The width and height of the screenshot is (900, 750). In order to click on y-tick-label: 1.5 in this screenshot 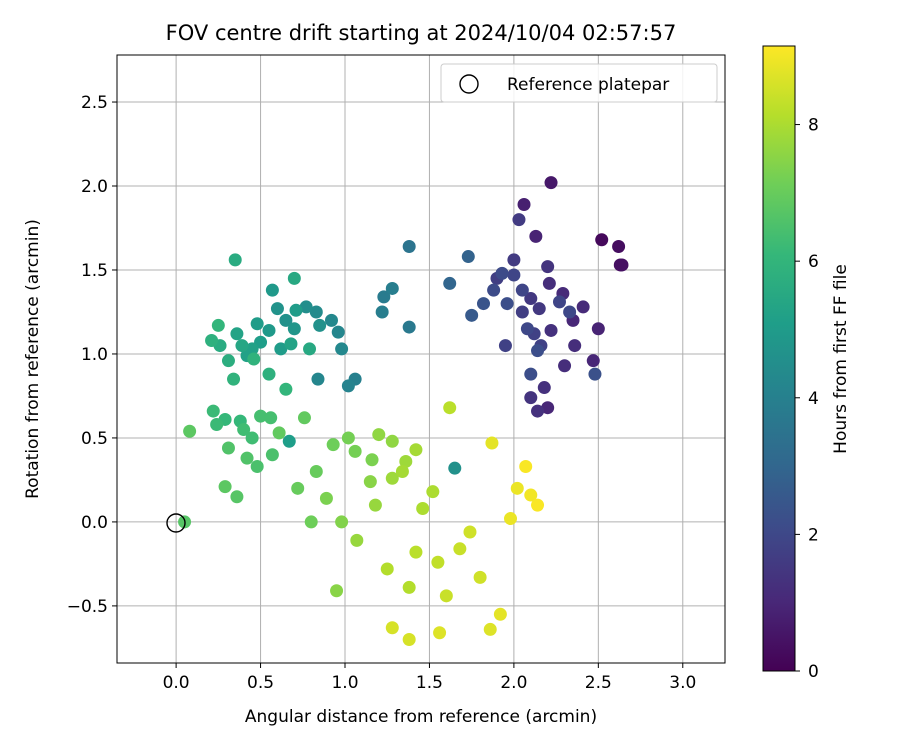, I will do `click(94, 271)`.